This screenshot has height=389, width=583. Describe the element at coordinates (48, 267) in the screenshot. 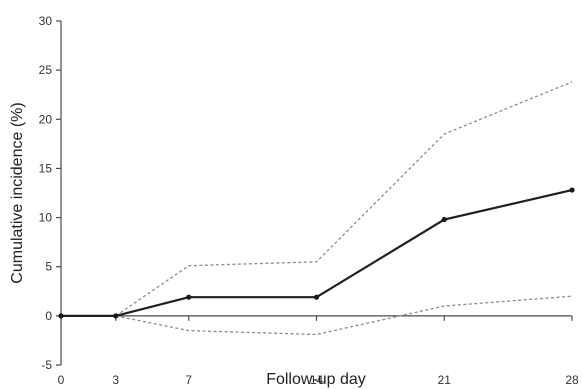

I see `y-tick-label: 5` at that location.